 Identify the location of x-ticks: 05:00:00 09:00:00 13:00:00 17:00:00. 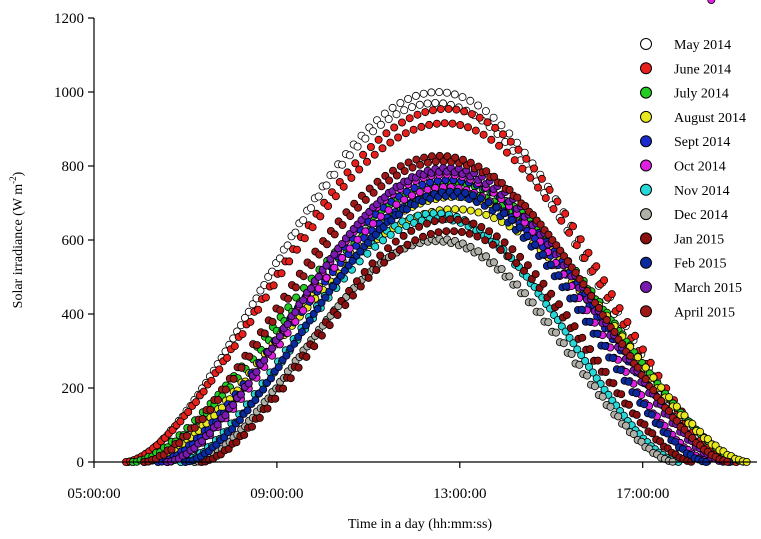
(368, 482).